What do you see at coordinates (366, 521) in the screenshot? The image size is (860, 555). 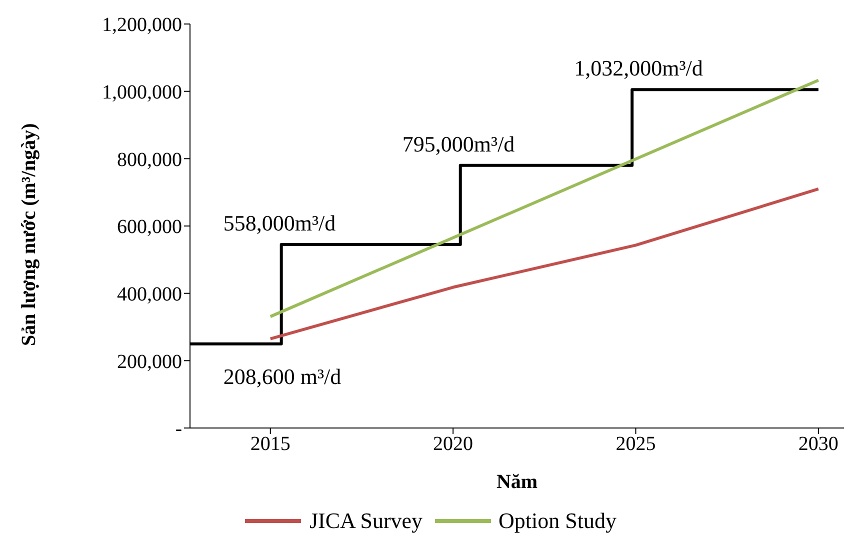 I see `legend-label: JICA Survey` at bounding box center [366, 521].